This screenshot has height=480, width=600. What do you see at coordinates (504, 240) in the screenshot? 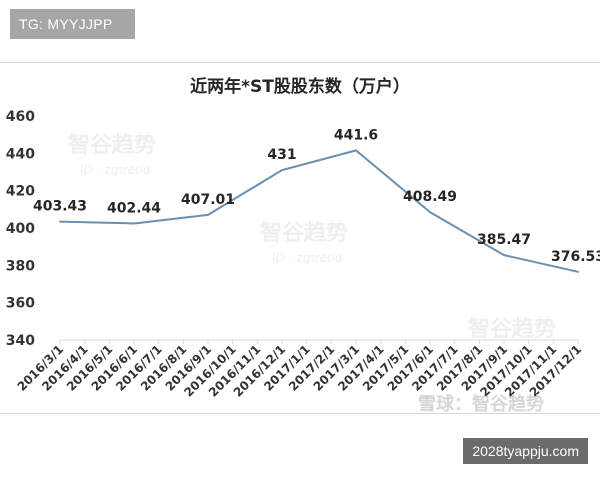
I see `data-label: 385.47` at bounding box center [504, 240].